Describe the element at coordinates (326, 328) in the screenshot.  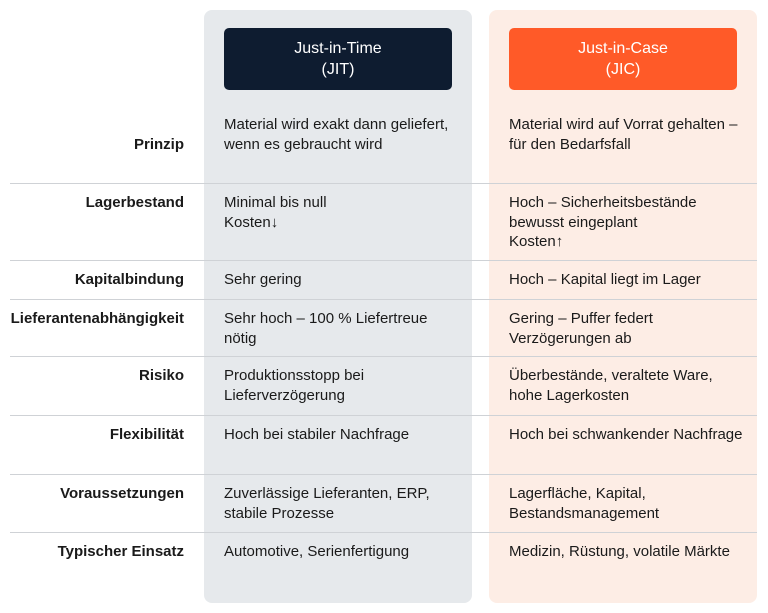
I see `jit-cell: Sehr hoch – 100 % Liefertreue nötig` at that location.